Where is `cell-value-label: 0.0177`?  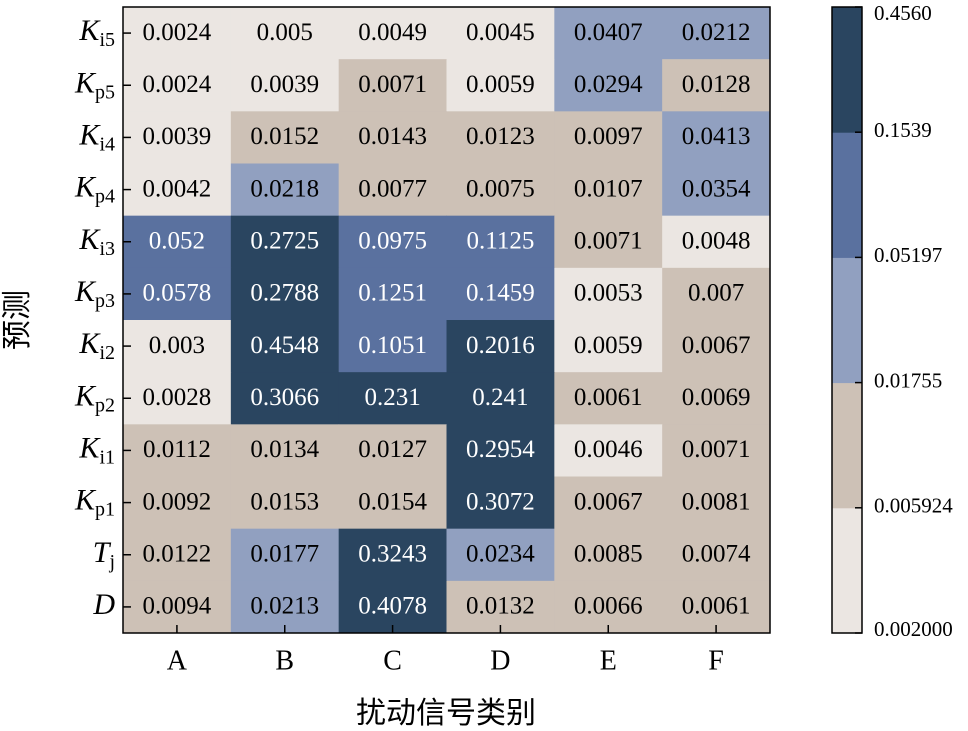
cell-value-label: 0.0177 is located at coordinates (284, 553).